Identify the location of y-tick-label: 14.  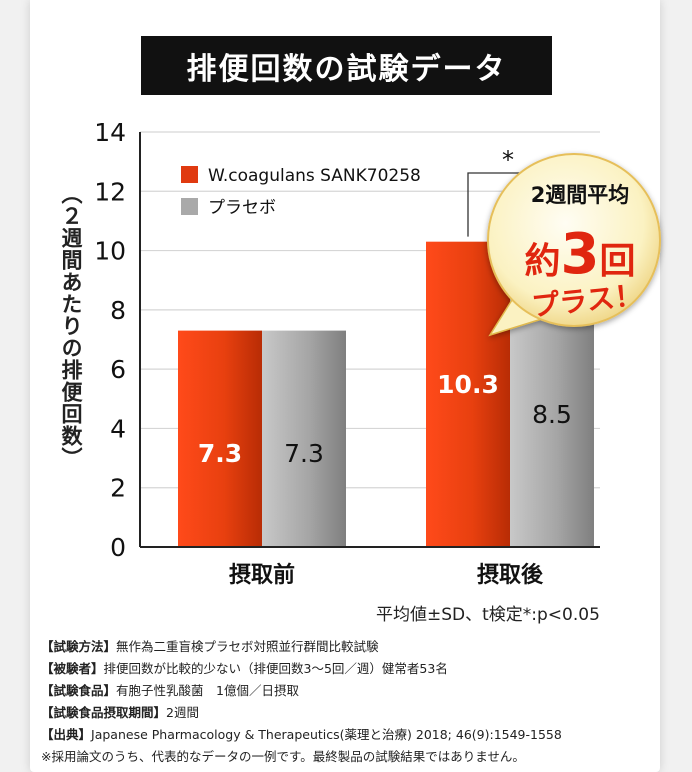
(110, 132).